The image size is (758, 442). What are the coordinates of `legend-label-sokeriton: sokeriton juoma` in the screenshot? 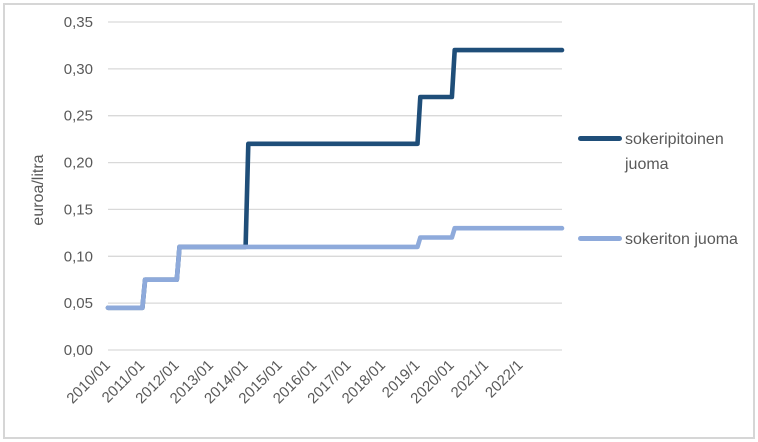 It's located at (681, 239).